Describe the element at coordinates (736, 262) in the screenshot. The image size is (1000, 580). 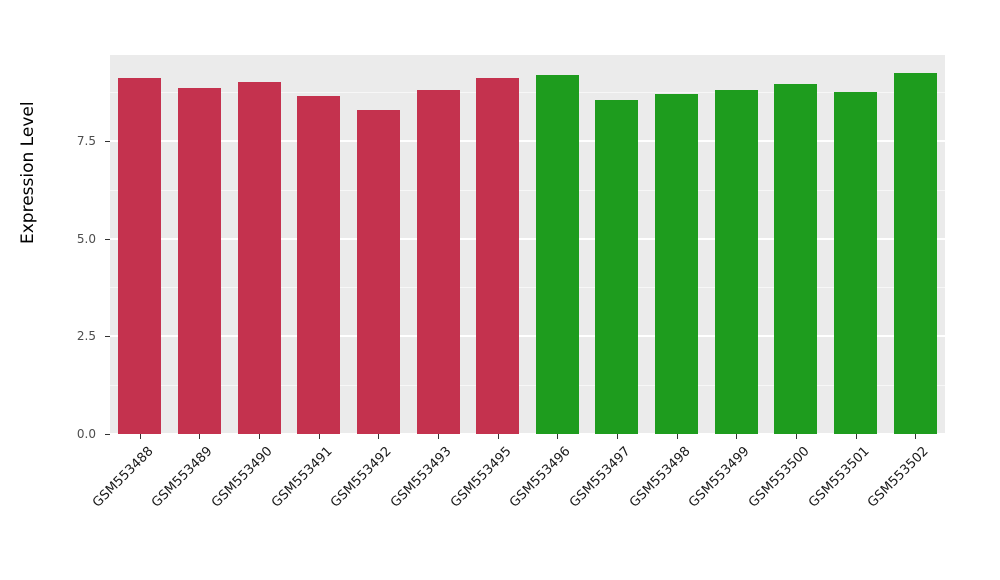
I see `bar-GSM553499` at that location.